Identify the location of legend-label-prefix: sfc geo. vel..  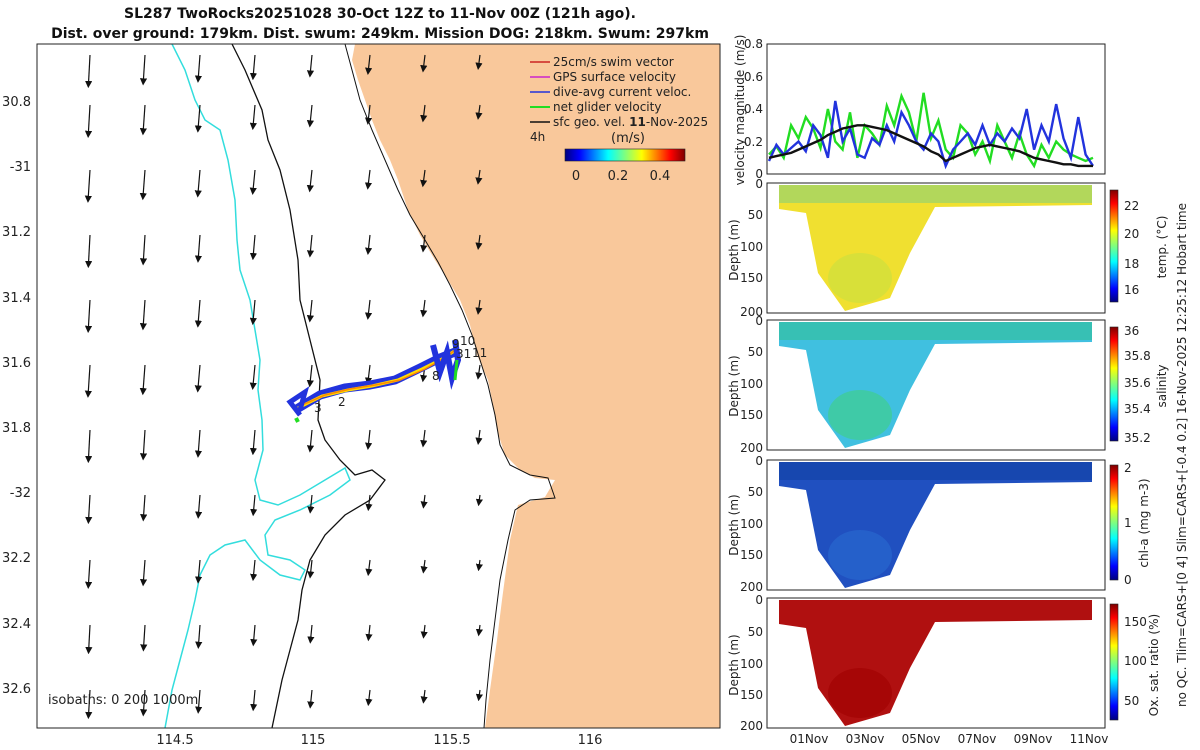
(591, 122).